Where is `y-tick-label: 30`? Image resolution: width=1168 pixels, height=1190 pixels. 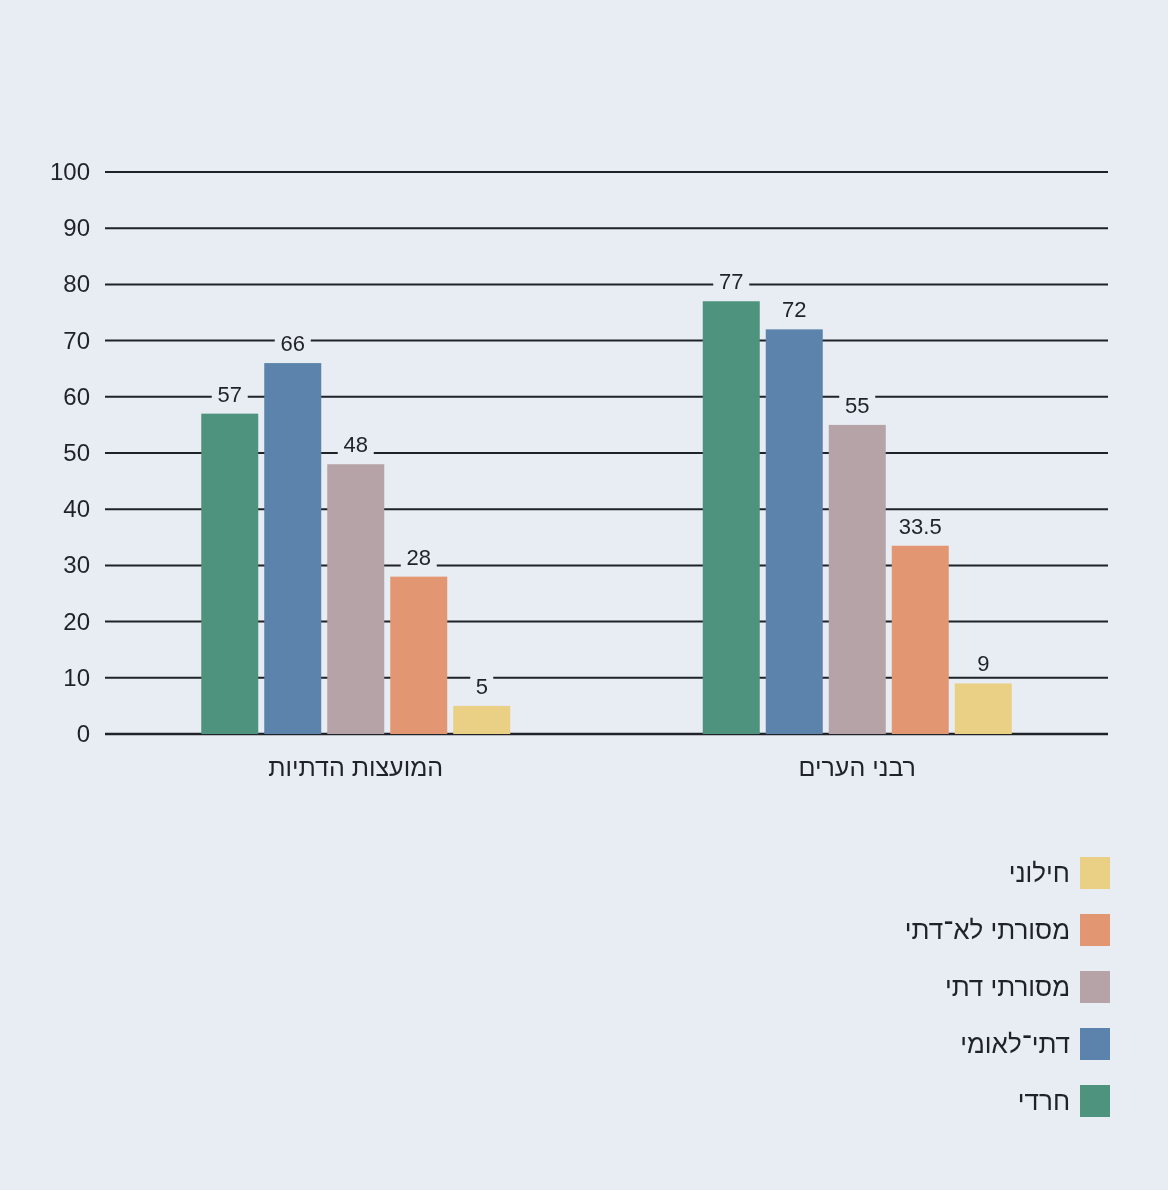 y-tick-label: 30 is located at coordinates (76, 565).